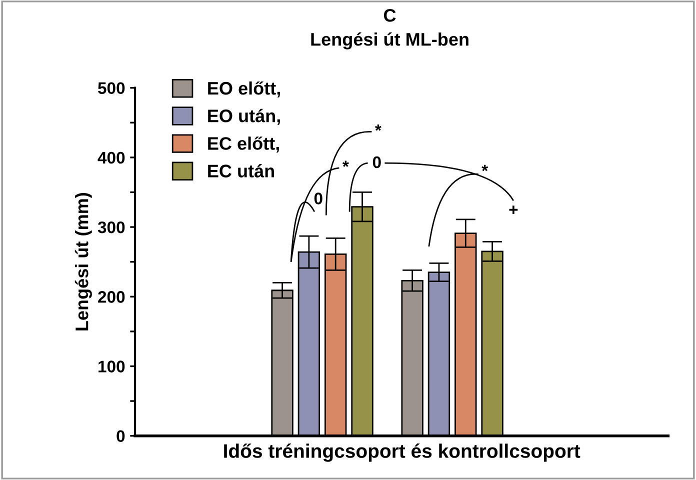  I want to click on legend-label: EO után,, so click(244, 116).